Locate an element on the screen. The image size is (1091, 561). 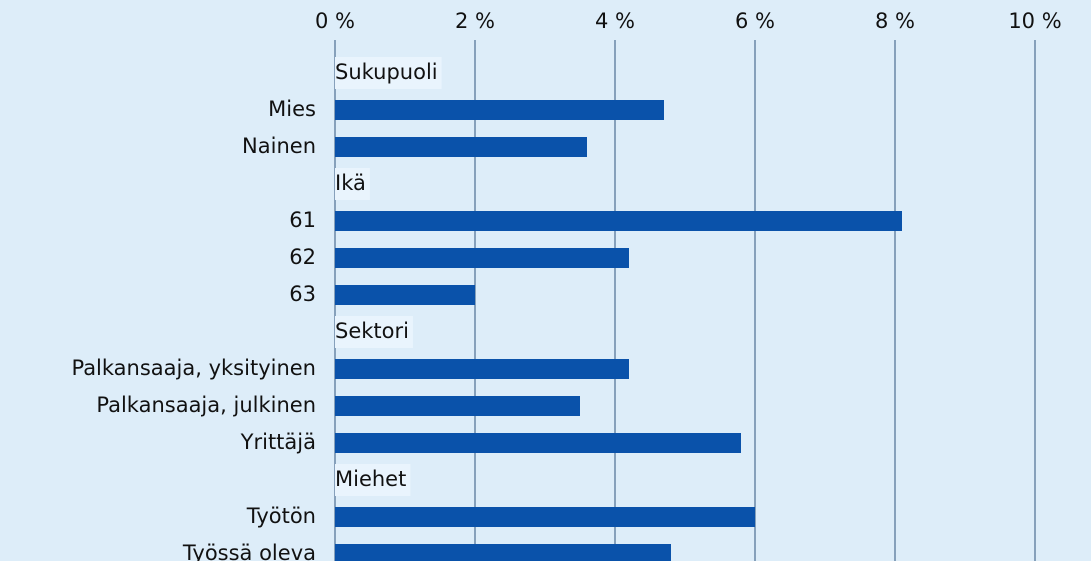
y-tick-label: 62 is located at coordinates (302, 257).